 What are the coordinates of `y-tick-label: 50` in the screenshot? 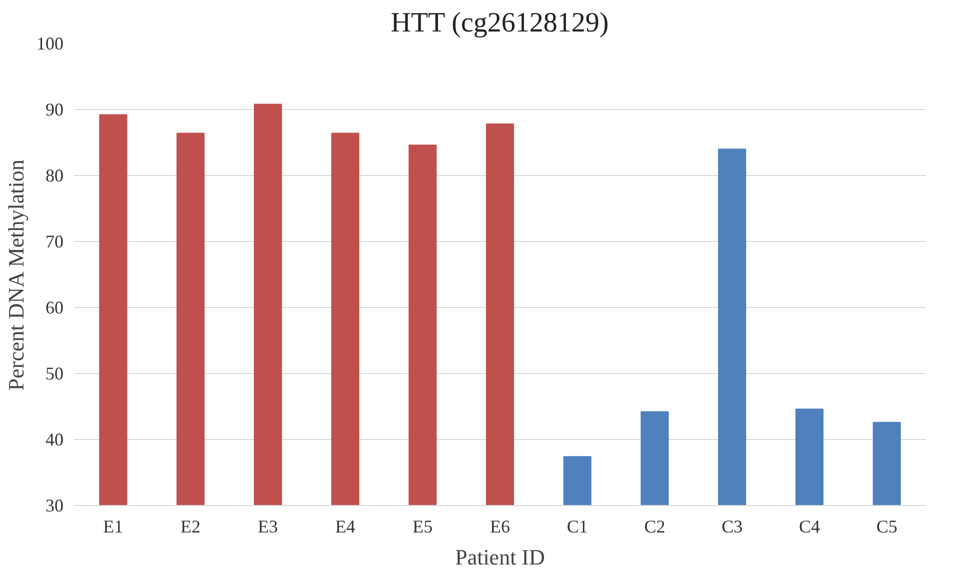 It's located at (55, 374).